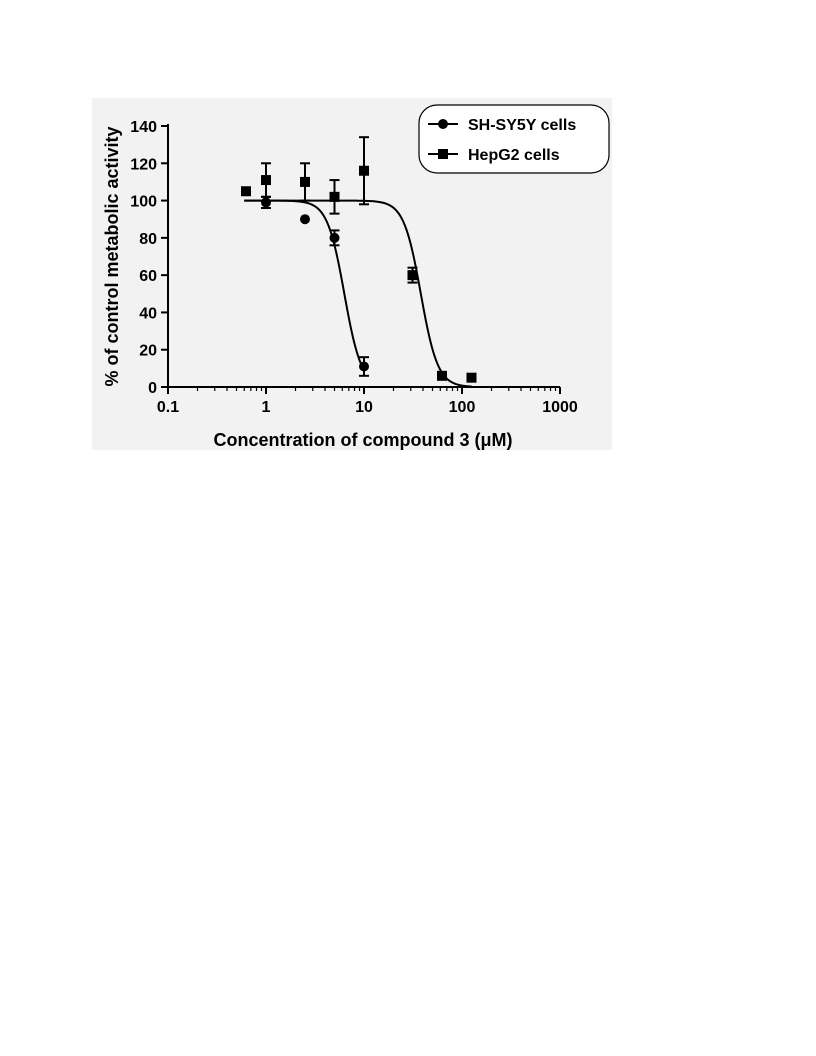 This screenshot has height=1056, width=816. What do you see at coordinates (443, 124) in the screenshot?
I see `legend-marker-sh-sy5y` at bounding box center [443, 124].